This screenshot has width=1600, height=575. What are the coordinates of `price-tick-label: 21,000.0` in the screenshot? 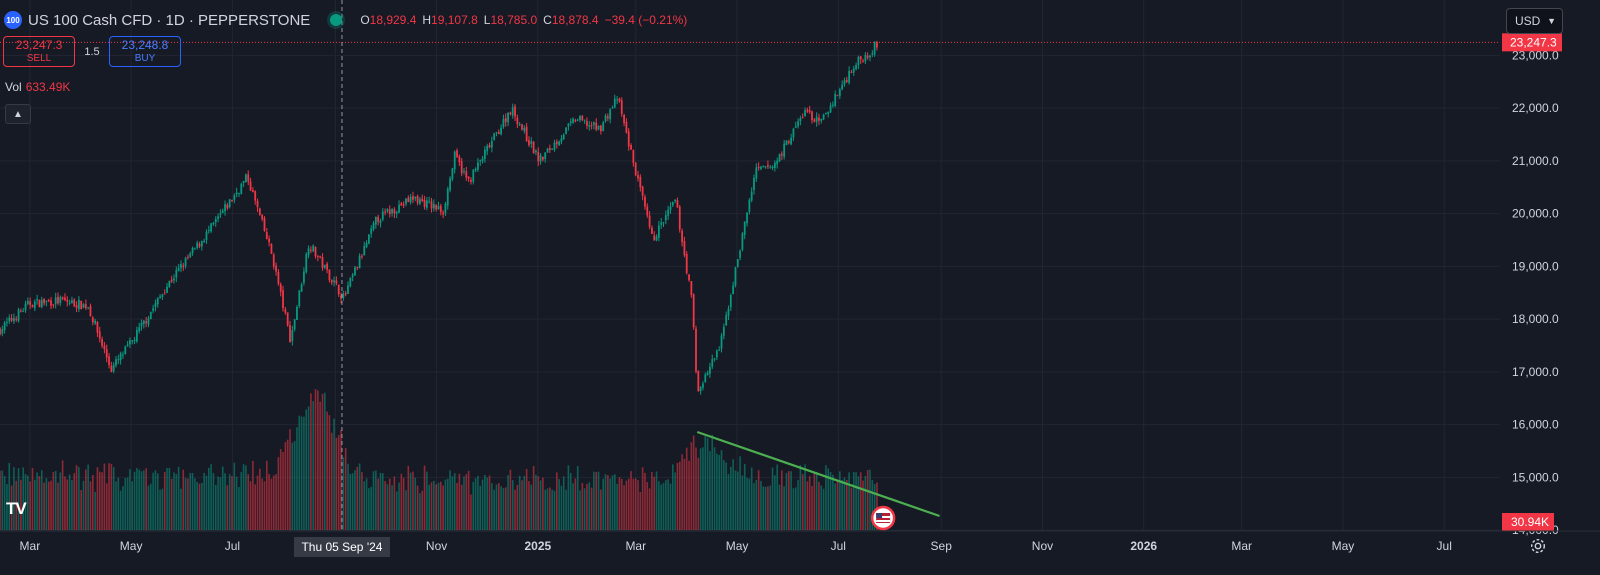 It's located at (1535, 161).